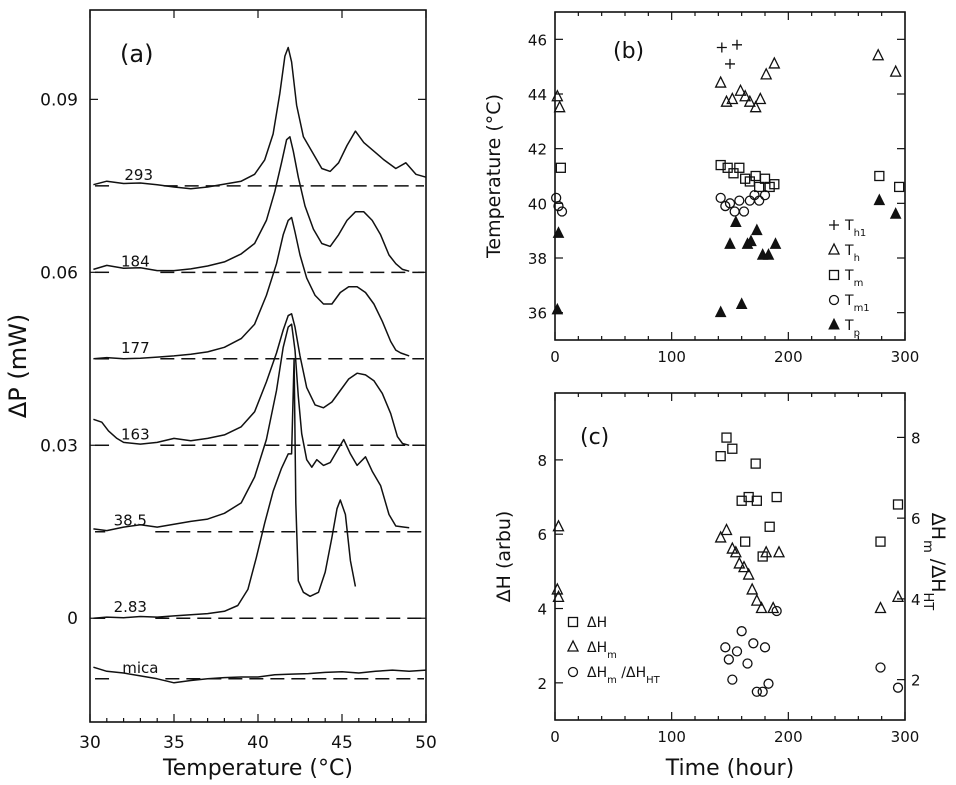 Image resolution: width=956 pixels, height=785 pixels. Describe the element at coordinates (542, 684) in the screenshot. I see `y-tick-label: 2` at that location.